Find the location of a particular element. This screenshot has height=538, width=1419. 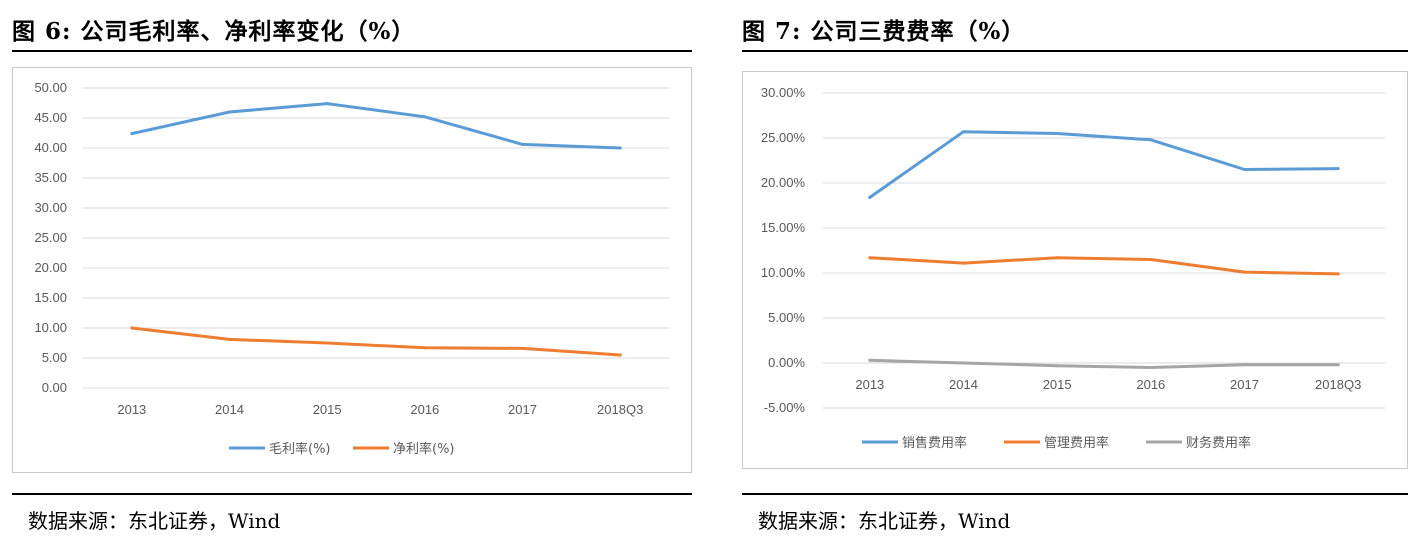

y-tick-label: -5.00% is located at coordinates (785, 407).